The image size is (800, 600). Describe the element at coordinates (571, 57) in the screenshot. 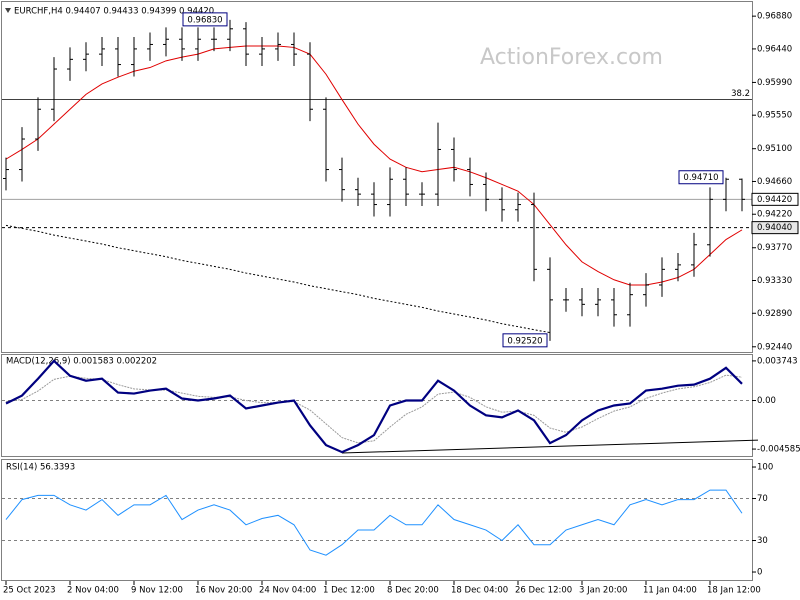

I see `watermark: ActionForex.com` at that location.